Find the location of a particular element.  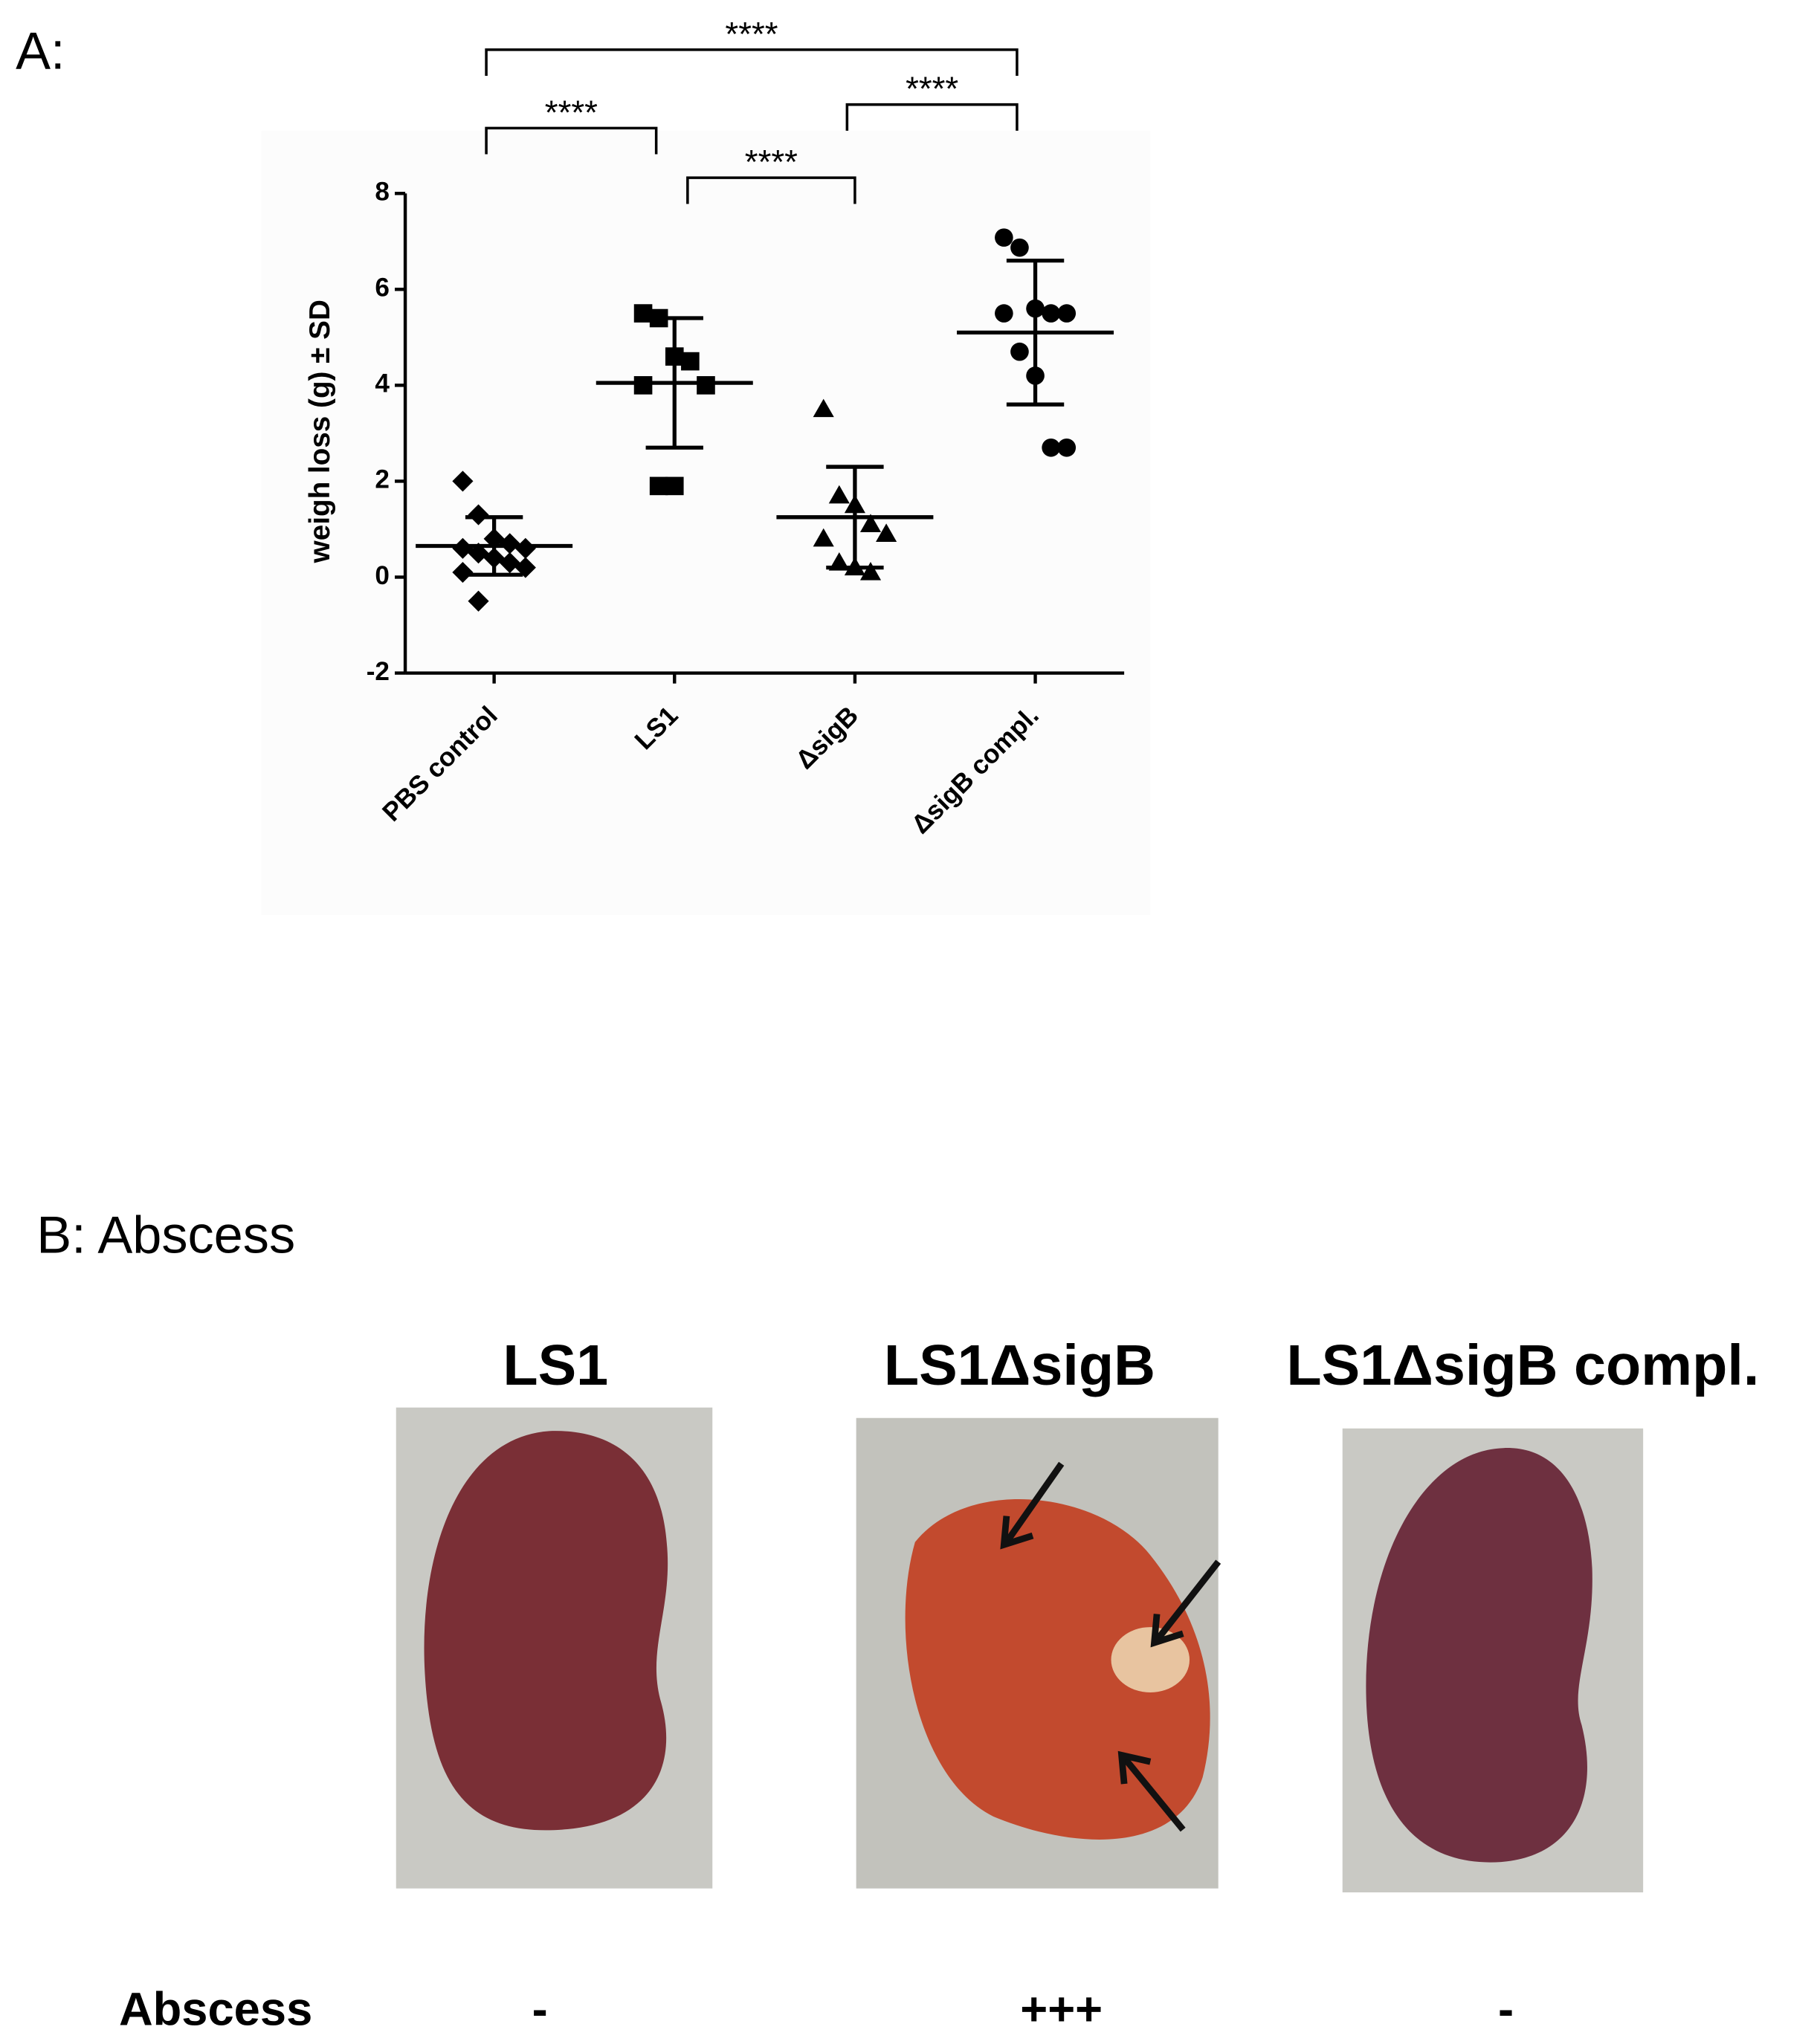

photo-title: LS1ΔsigB is located at coordinates (1019, 1365).